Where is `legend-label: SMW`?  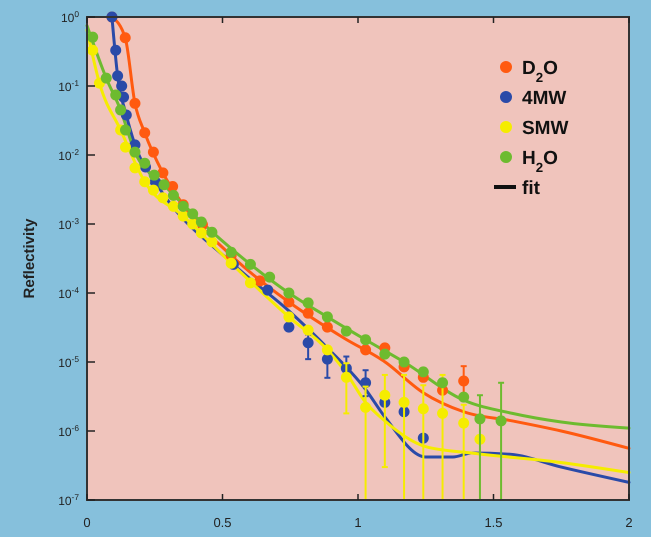 legend-label: SMW is located at coordinates (545, 128).